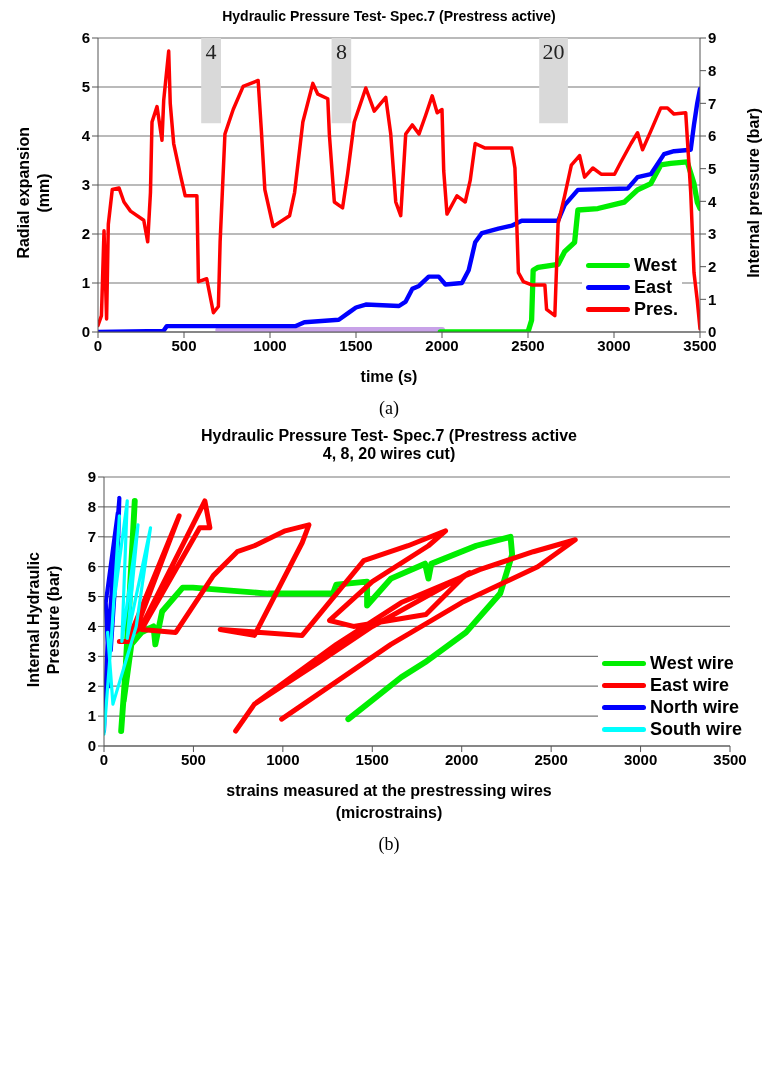 This screenshot has height=1088, width=778. I want to click on y-tick-label: 9, so click(91, 477).